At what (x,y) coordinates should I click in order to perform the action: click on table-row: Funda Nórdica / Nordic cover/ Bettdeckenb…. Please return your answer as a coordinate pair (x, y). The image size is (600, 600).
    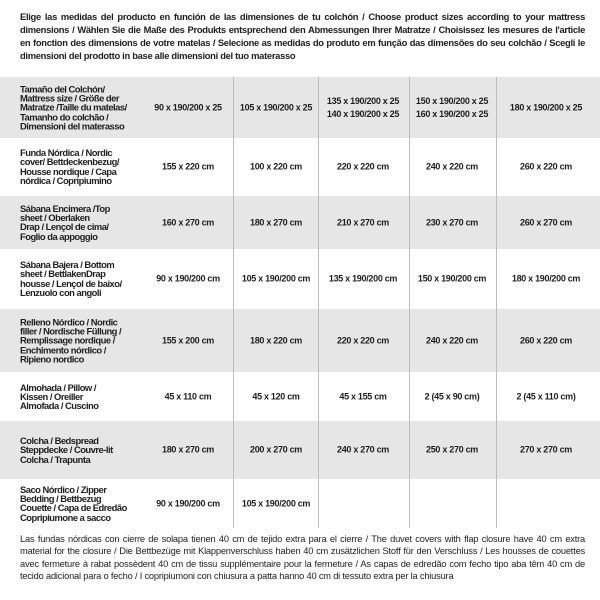
    Looking at the image, I should click on (300, 167).